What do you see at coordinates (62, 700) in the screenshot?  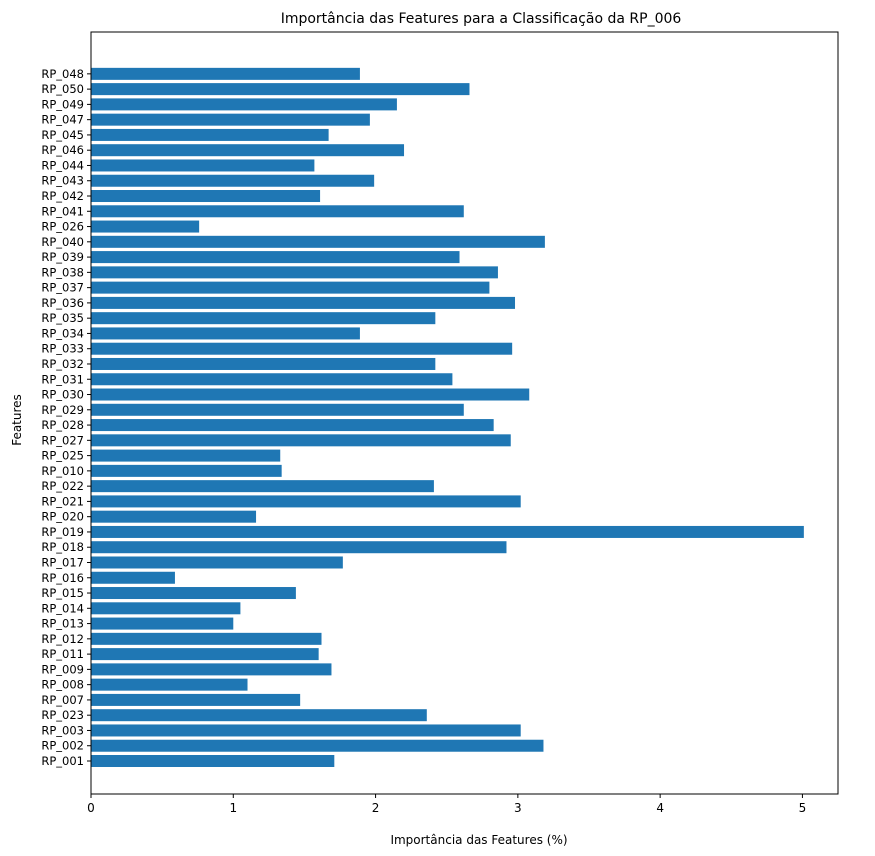 I see `y-tick-label: RP_007` at bounding box center [62, 700].